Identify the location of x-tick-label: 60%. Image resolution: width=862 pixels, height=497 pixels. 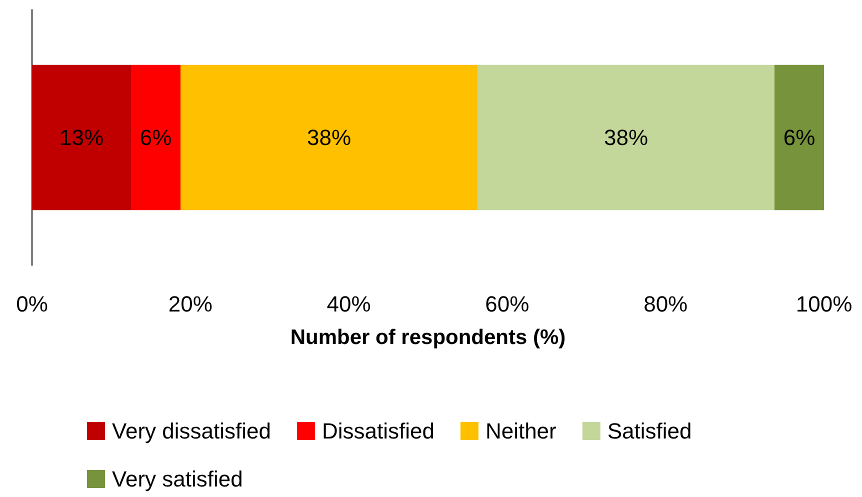
(507, 304).